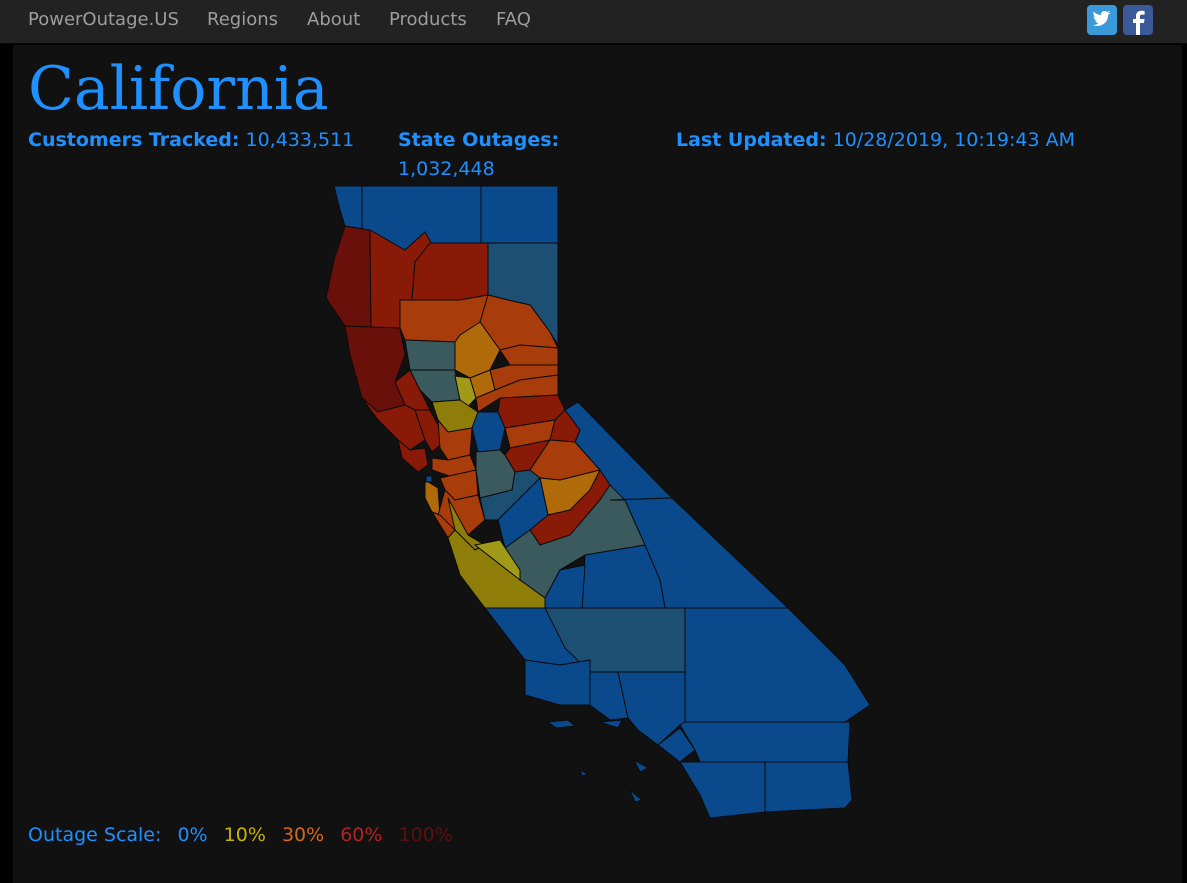  I want to click on county-marin, so click(413, 455).